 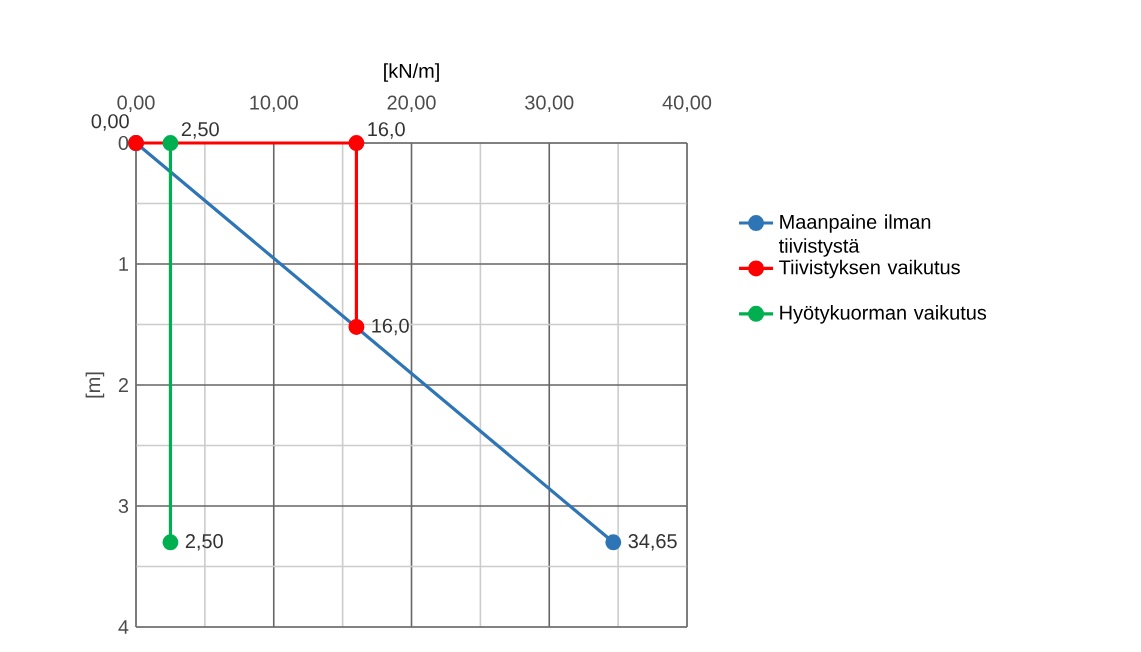 What do you see at coordinates (110, 122) in the screenshot?
I see `data-label: 0,00` at bounding box center [110, 122].